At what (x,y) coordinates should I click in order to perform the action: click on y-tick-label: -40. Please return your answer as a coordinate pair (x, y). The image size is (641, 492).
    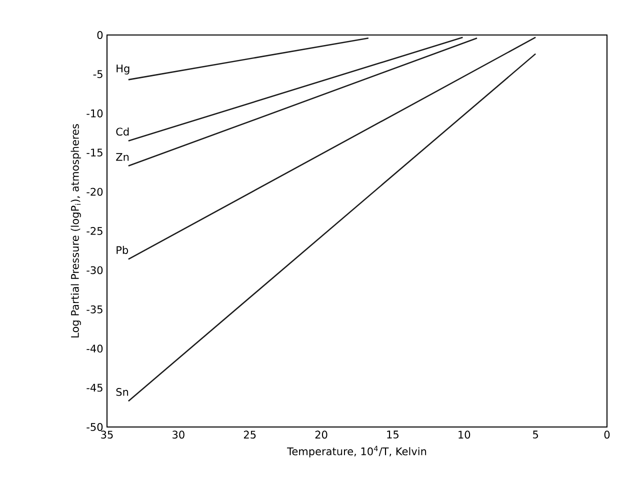
    Looking at the image, I should click on (94, 348).